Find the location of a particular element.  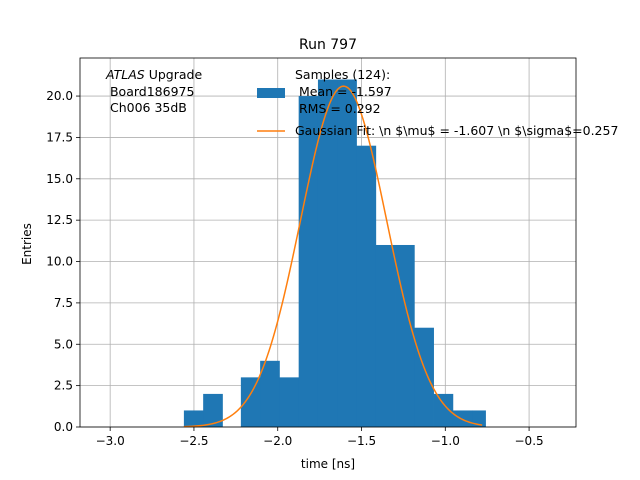

atlas-annotation: ATLAS Upgrade Board186975 Ch006 35dB is located at coordinates (153, 91).